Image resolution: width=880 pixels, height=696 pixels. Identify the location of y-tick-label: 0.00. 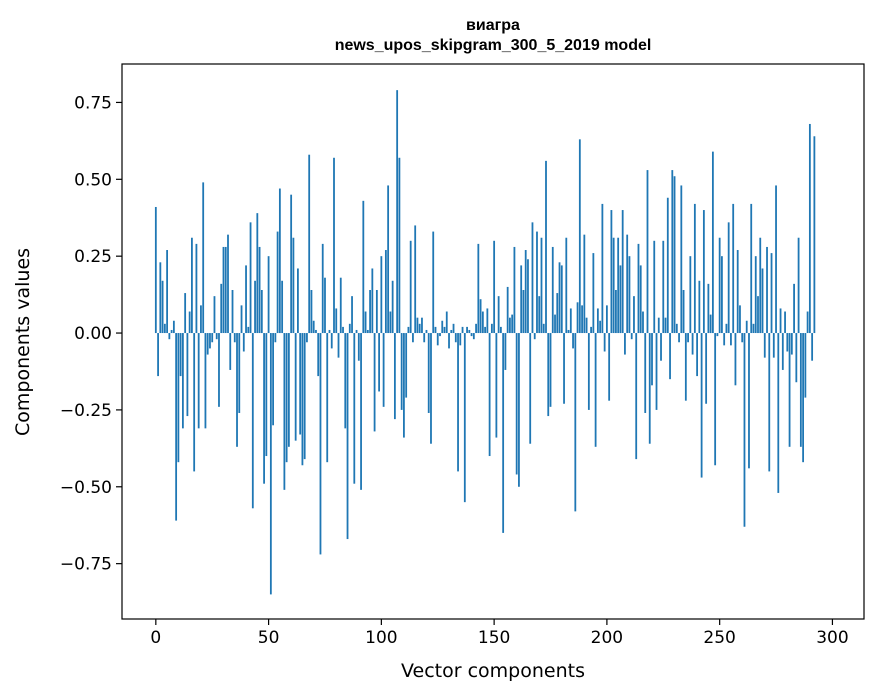
(93, 334).